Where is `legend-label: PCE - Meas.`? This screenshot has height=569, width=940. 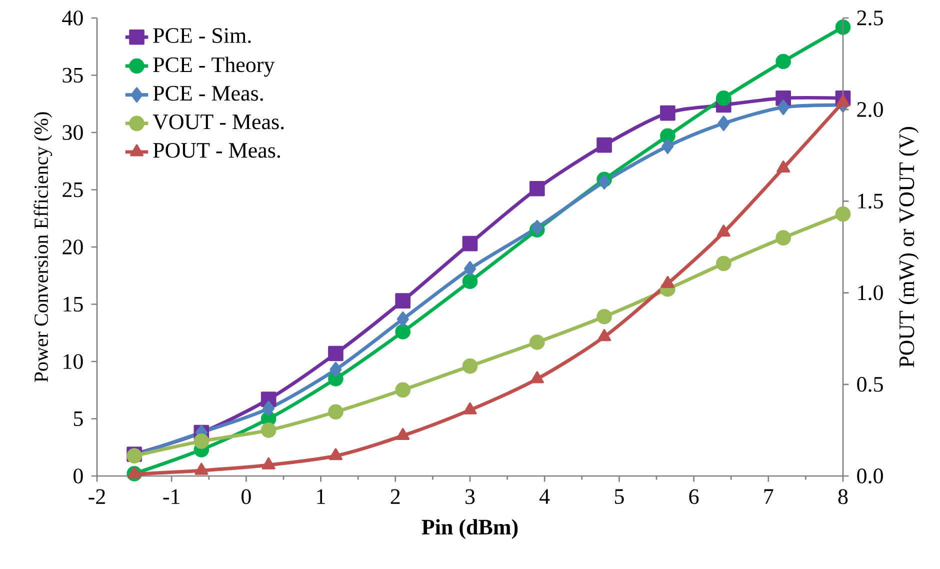 legend-label: PCE - Meas. is located at coordinates (208, 93).